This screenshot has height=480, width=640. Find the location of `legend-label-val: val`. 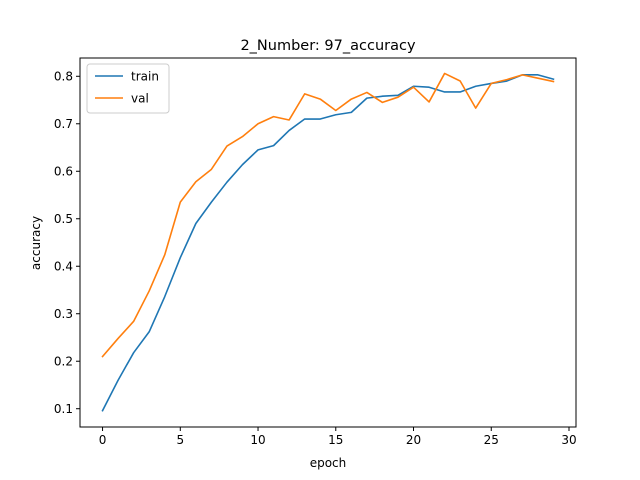

legend-label-val: val is located at coordinates (140, 99).